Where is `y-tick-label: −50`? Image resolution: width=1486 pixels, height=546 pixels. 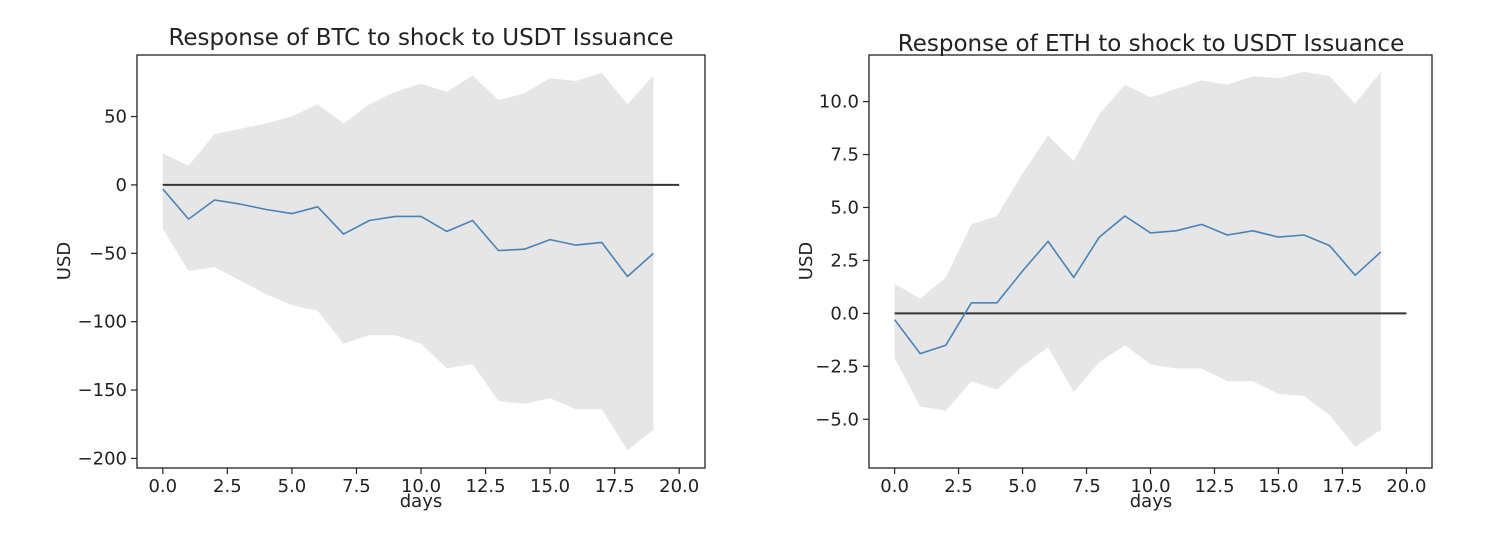
y-tick-label: −50 is located at coordinates (108, 253).